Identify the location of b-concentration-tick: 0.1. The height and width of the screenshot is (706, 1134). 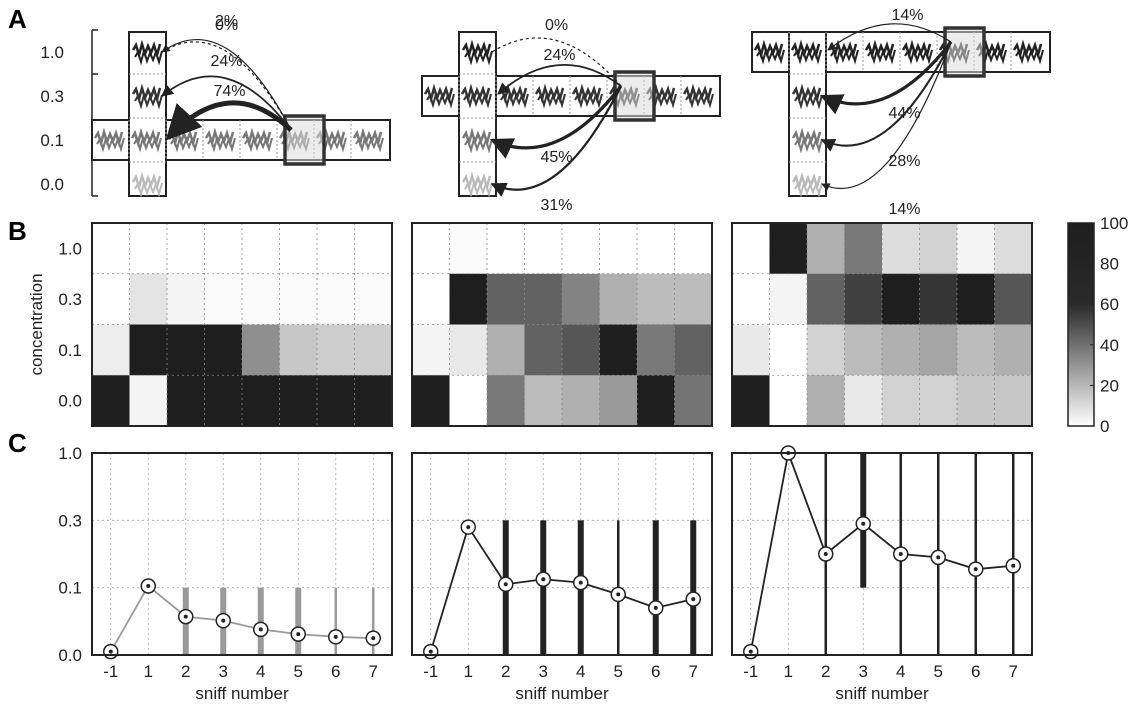
(70, 350).